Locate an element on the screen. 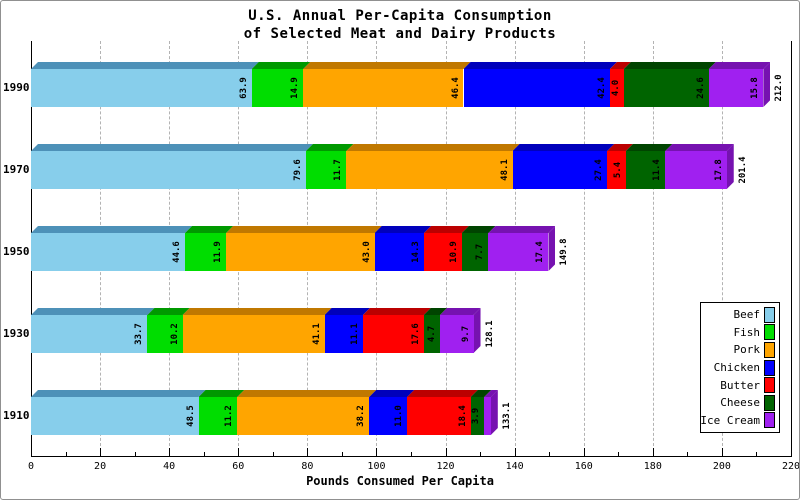  bar-total-label: 201.4 is located at coordinates (742, 170).